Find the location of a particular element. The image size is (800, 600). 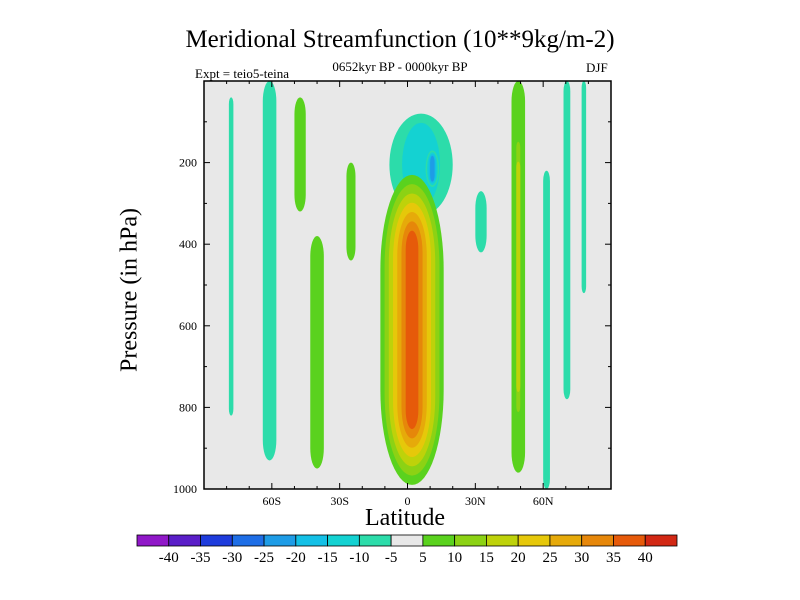

colorbar-label: 40 is located at coordinates (645, 558).